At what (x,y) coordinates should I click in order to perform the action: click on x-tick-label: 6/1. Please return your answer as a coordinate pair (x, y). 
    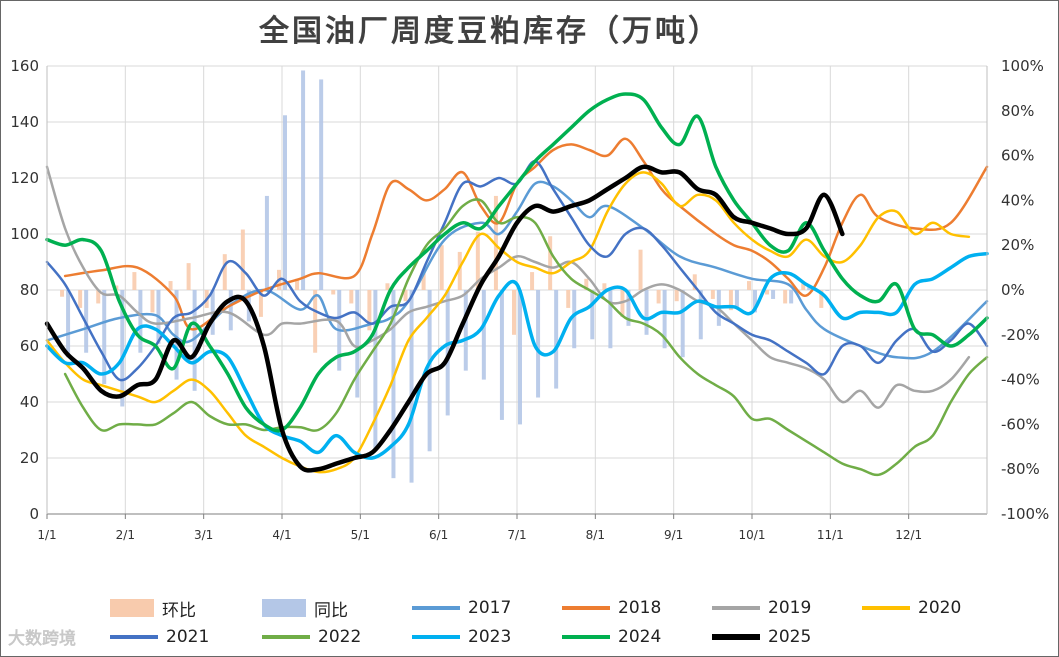
    Looking at the image, I should click on (438, 535).